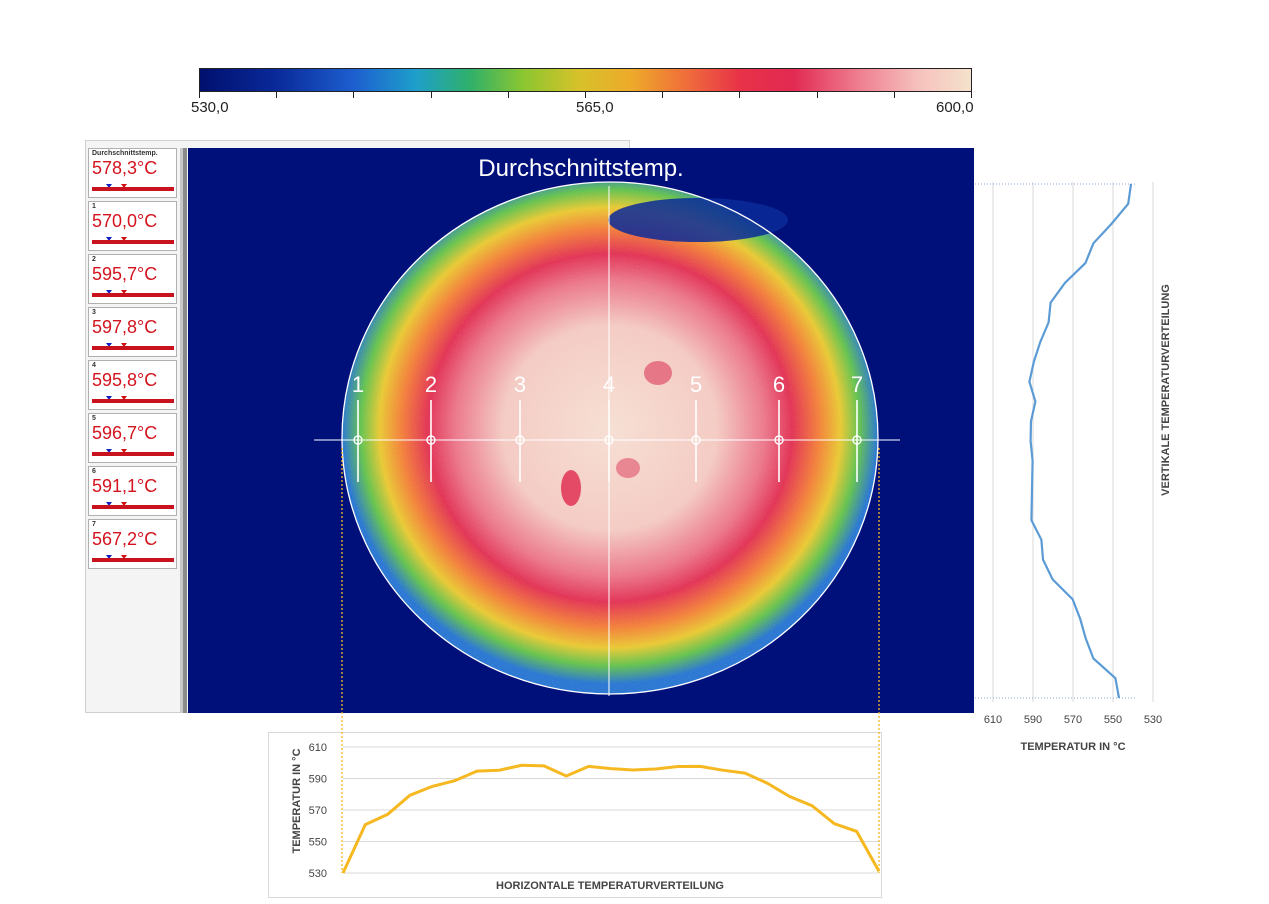 The height and width of the screenshot is (904, 1269). Describe the element at coordinates (185, 430) in the screenshot. I see `panel-splitter` at that location.